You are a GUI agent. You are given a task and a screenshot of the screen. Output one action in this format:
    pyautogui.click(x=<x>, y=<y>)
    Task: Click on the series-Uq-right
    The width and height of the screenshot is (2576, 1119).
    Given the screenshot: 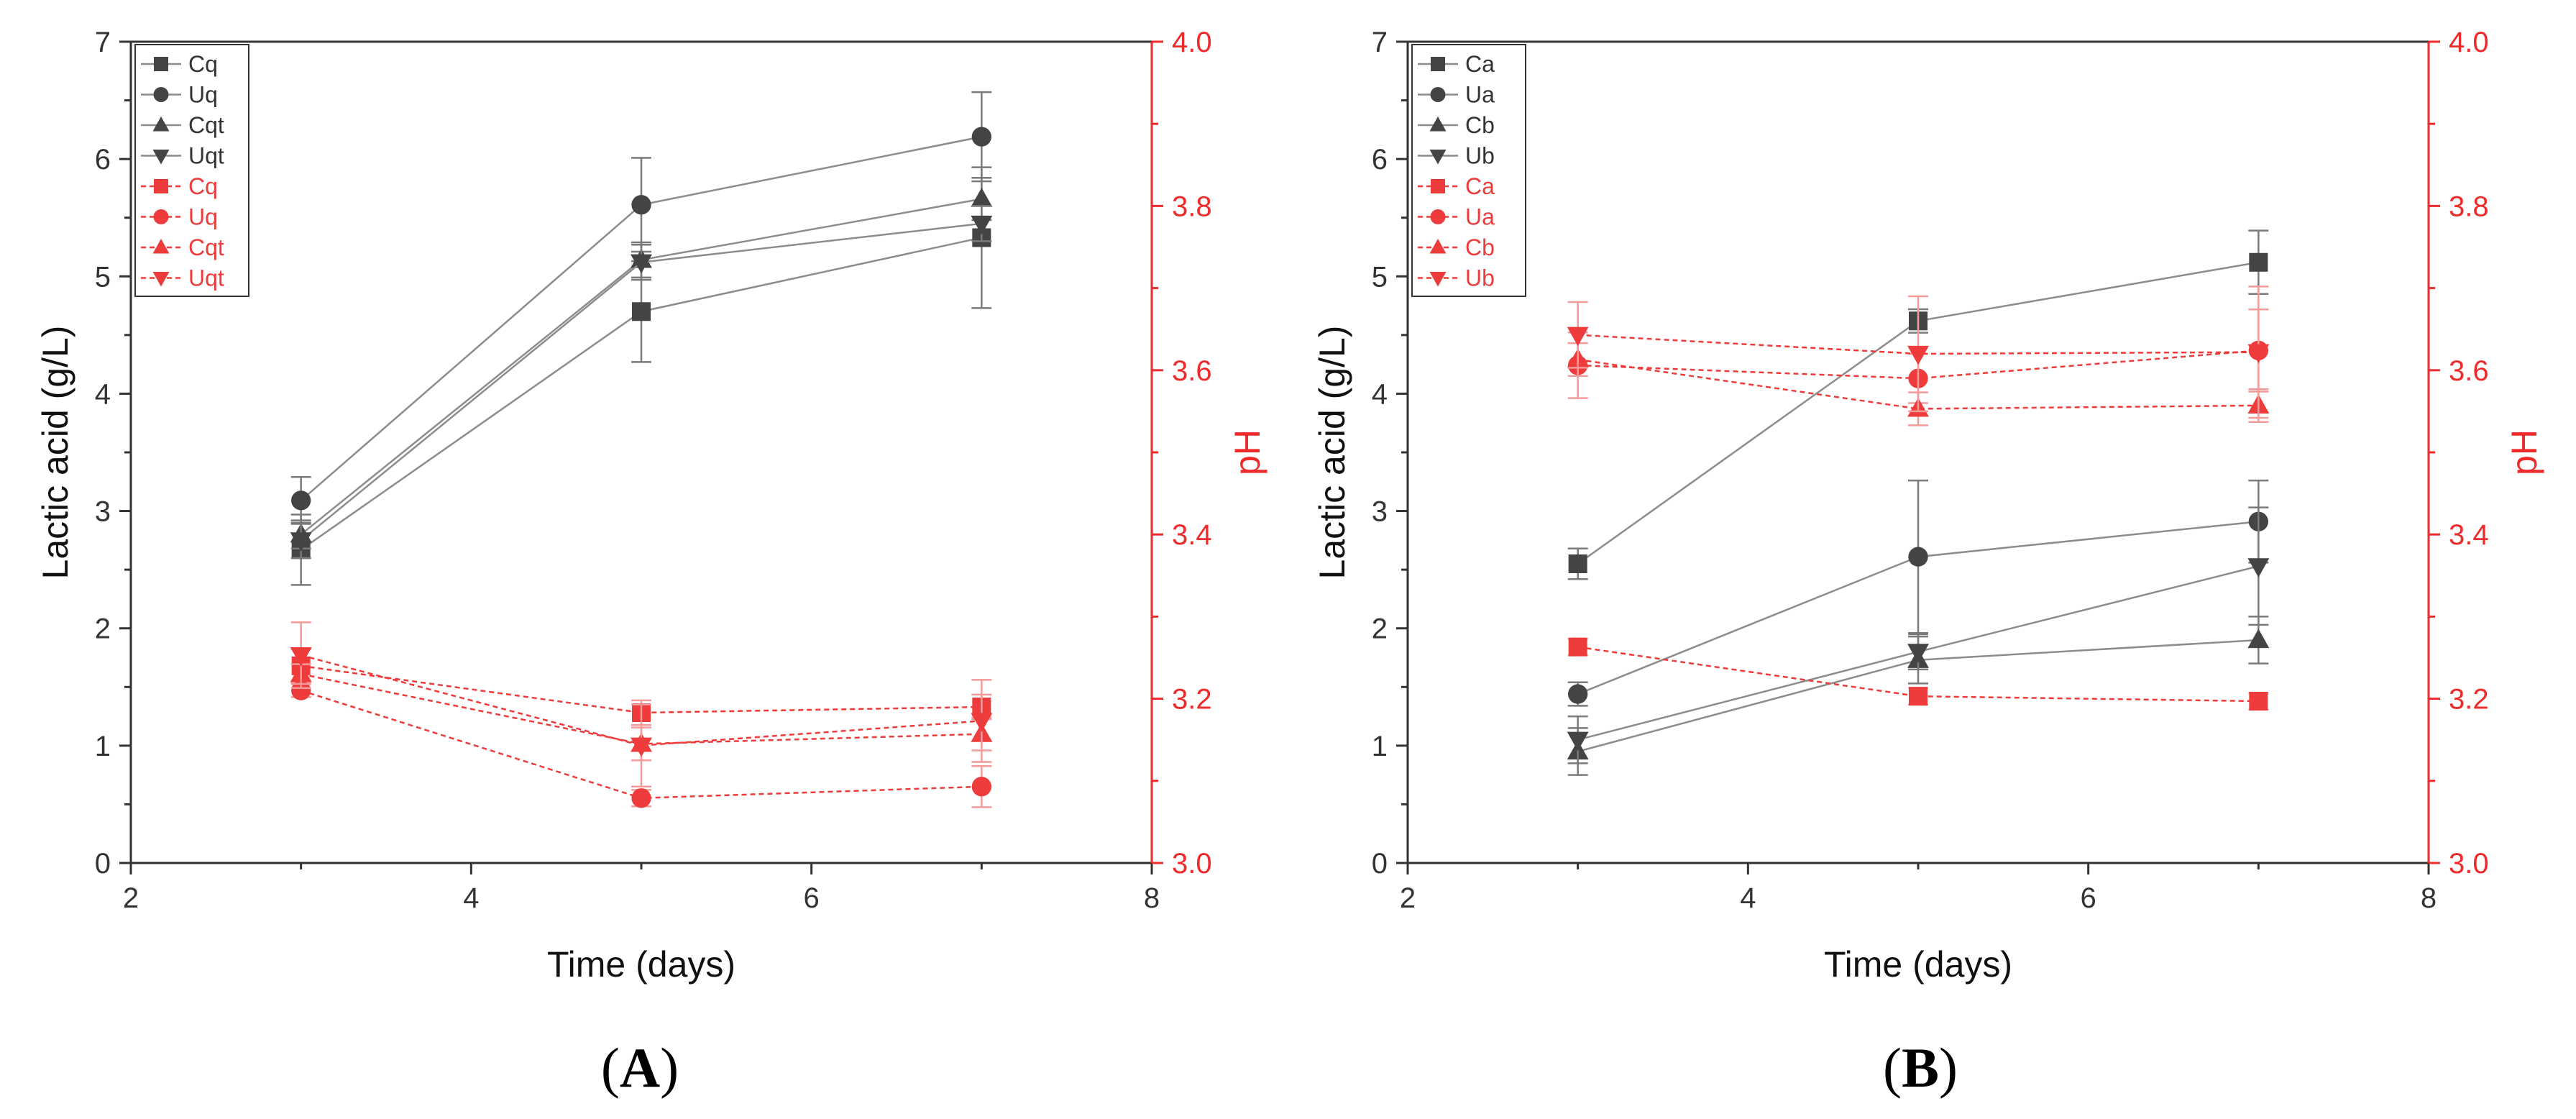 What is the action you would take?
    pyautogui.click(x=641, y=744)
    